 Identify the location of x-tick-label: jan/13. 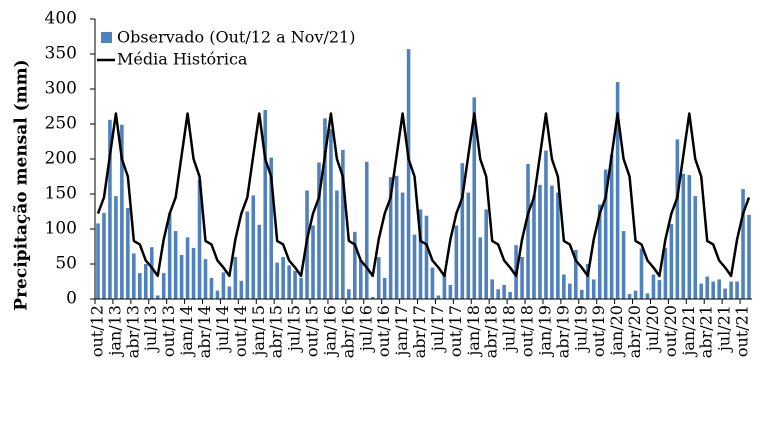
(114, 331).